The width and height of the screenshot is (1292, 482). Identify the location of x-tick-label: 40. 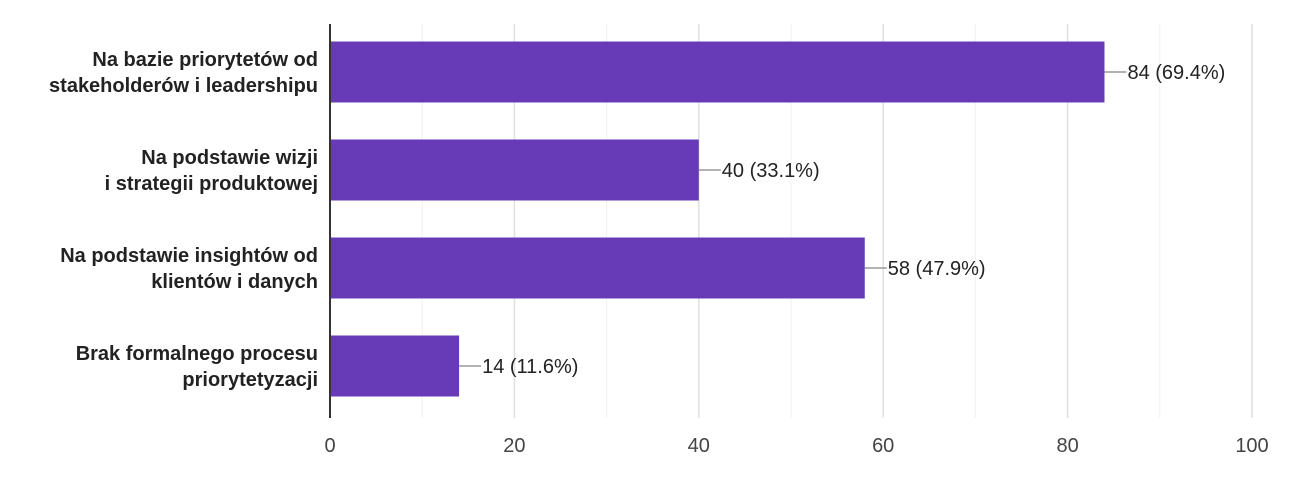
(699, 446).